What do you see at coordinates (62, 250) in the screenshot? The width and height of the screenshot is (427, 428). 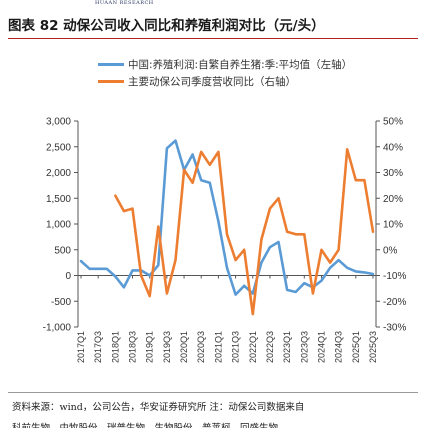 I see `left-tick-label: 500` at bounding box center [62, 250].